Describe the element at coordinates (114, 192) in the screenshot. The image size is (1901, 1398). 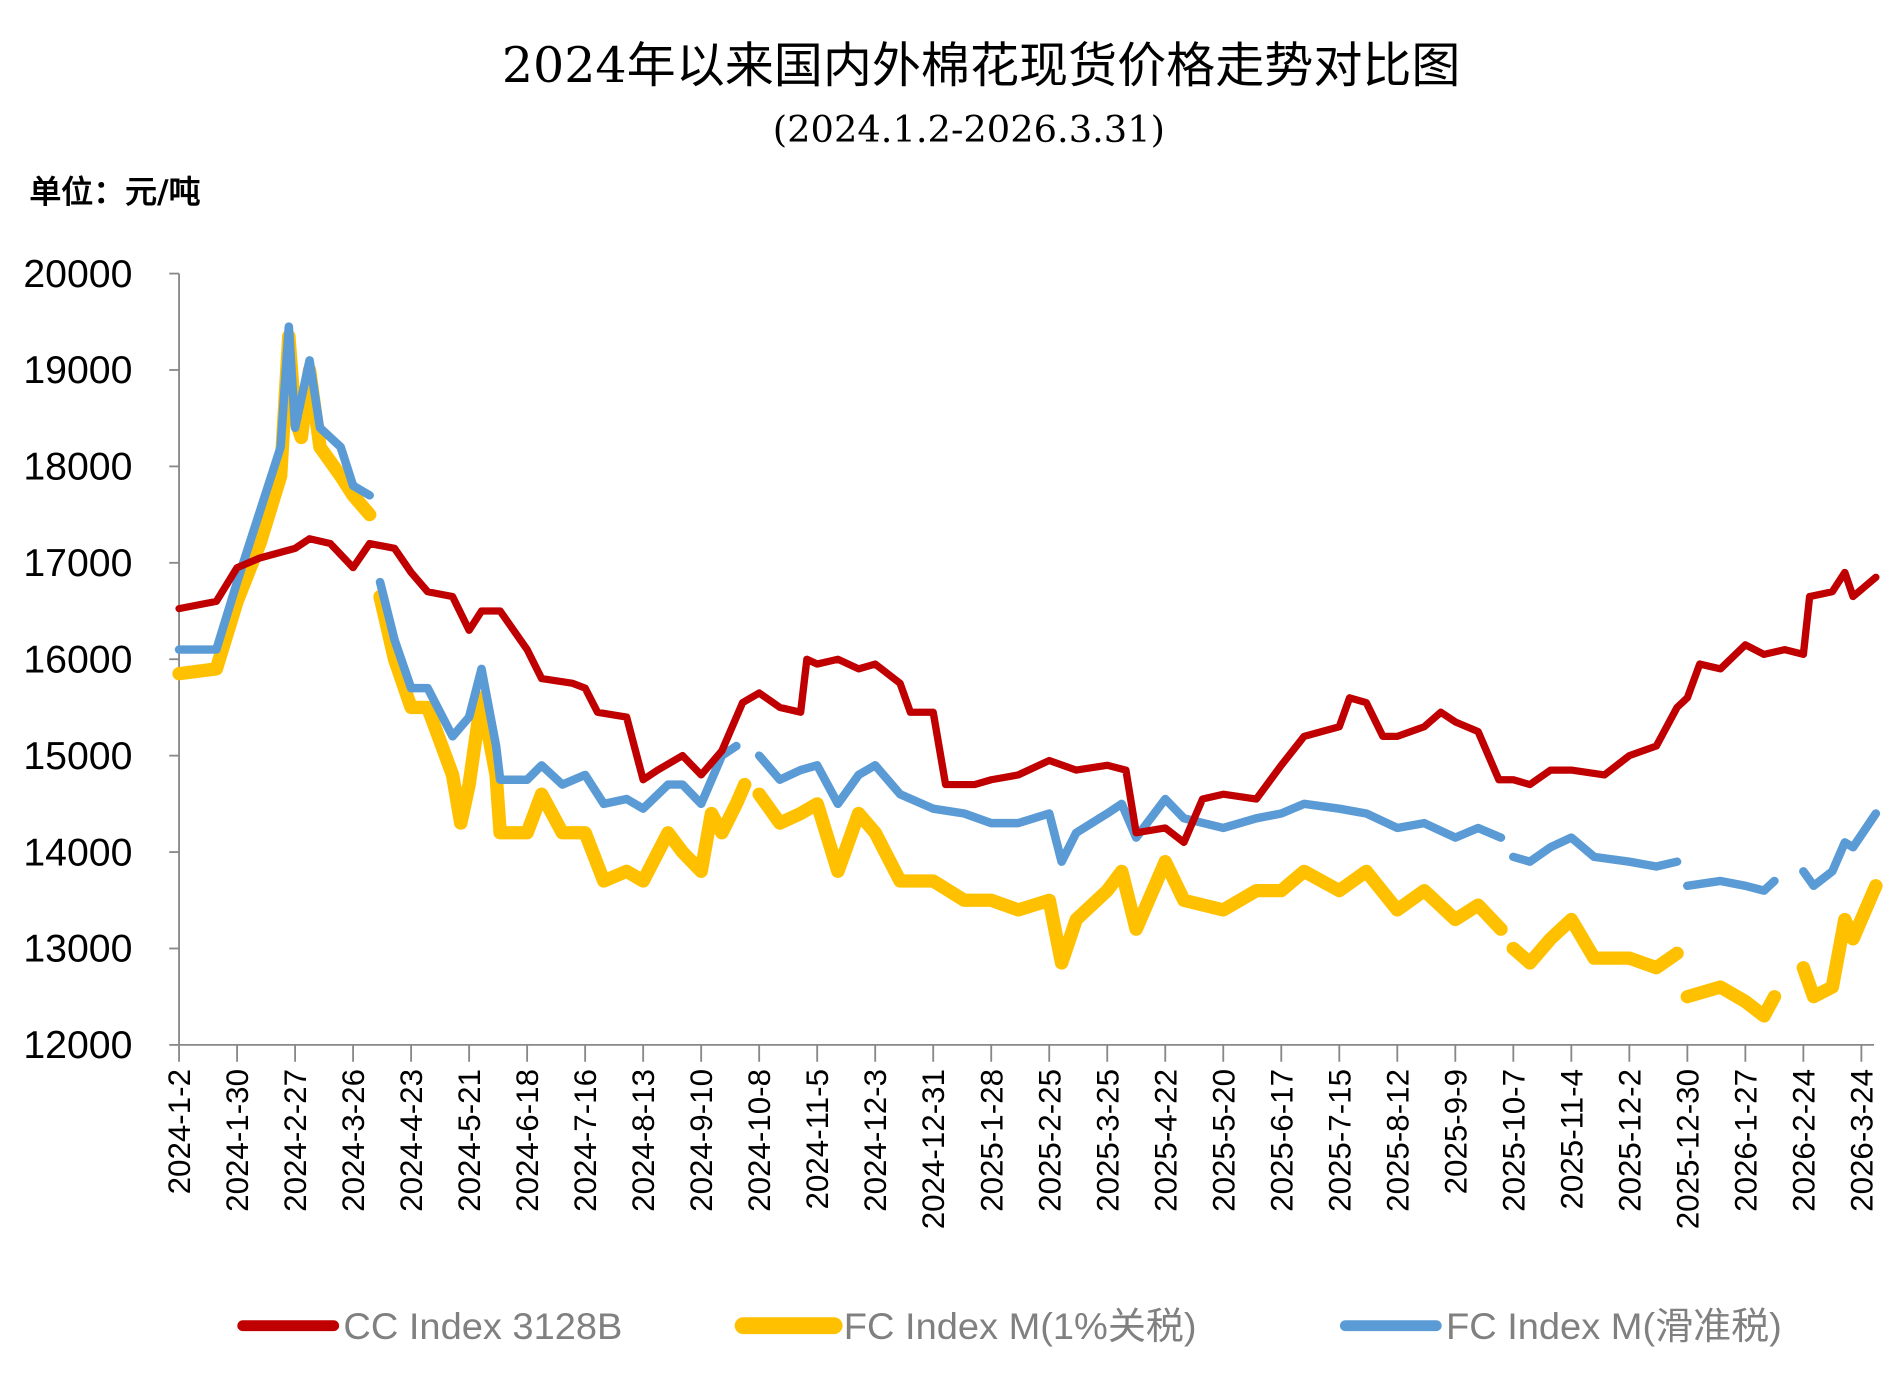
I see `unit-label: 单位：元/吨` at that location.